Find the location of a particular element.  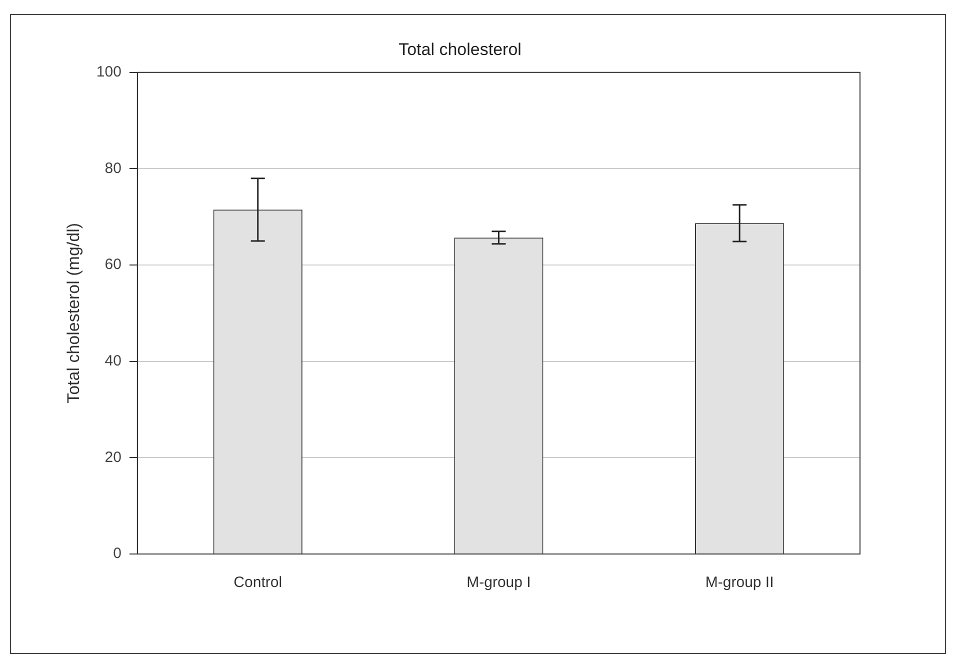

x-tick-label: M-group II is located at coordinates (739, 583).